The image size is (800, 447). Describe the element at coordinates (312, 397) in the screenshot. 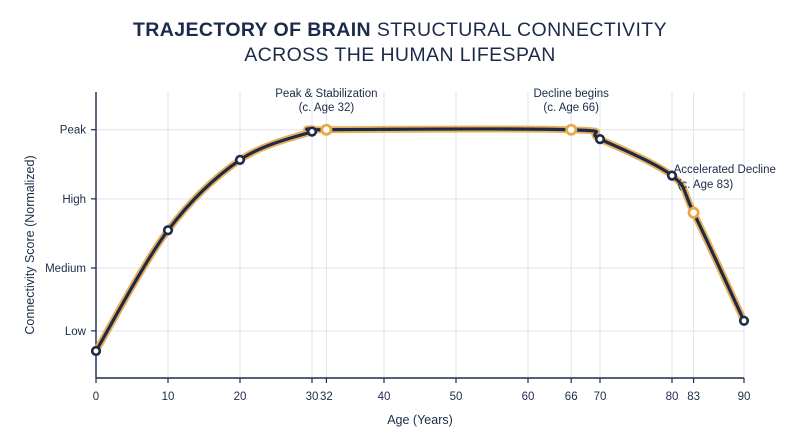

I see `x-tick-label: 30` at that location.